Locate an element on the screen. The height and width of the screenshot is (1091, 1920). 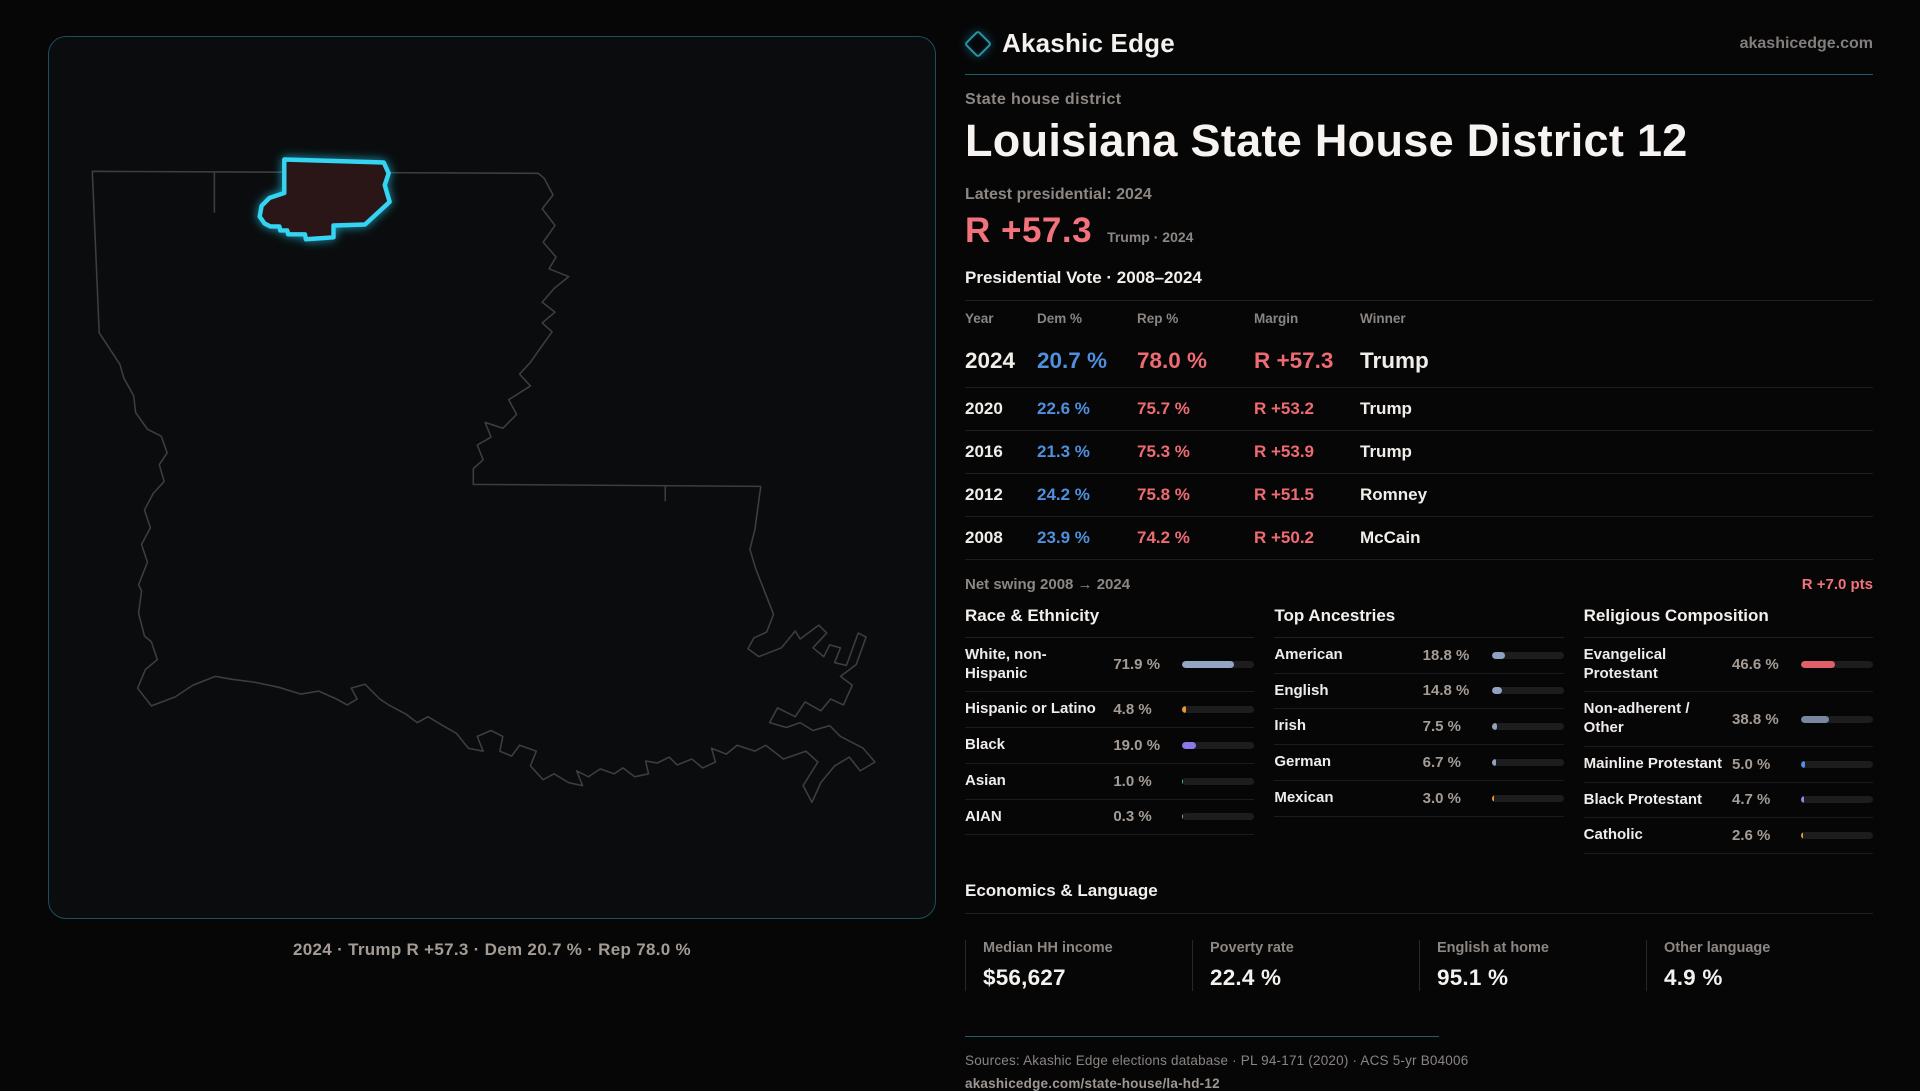
cell-rep-pct: 74.2 % is located at coordinates (1163, 537).